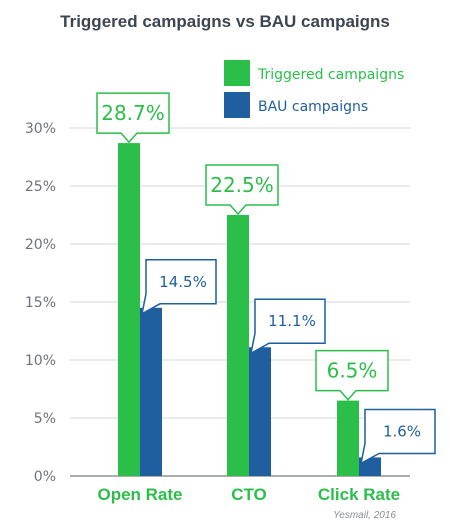 The height and width of the screenshot is (523, 450). Describe the element at coordinates (40, 245) in the screenshot. I see `y-tick-label: 20%` at that location.